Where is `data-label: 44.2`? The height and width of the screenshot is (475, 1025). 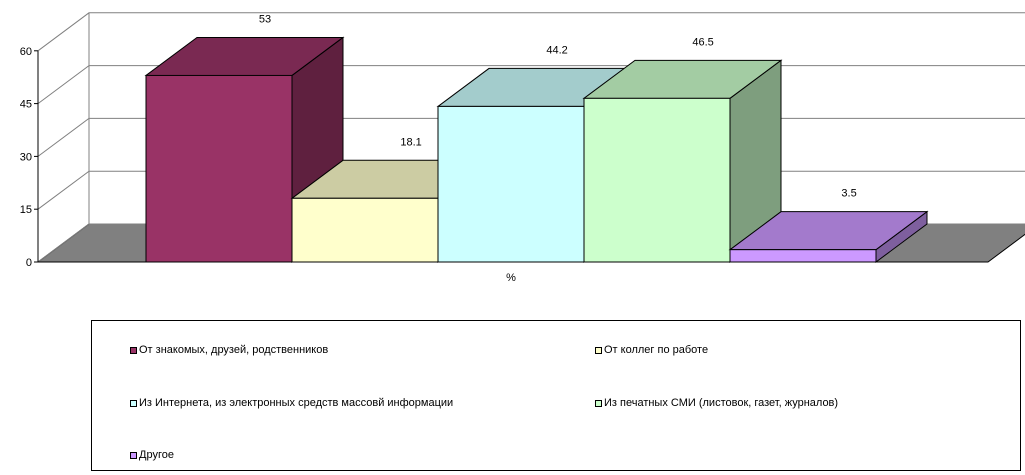 data-label: 44.2 is located at coordinates (556, 50).